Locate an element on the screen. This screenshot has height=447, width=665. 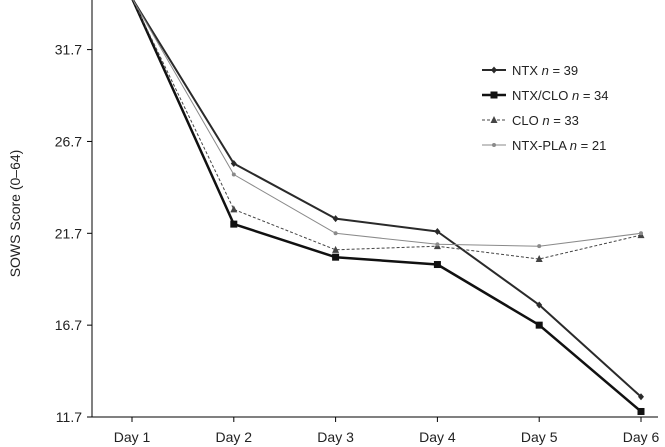
y-tick-label: 16.7 is located at coordinates (68, 325).